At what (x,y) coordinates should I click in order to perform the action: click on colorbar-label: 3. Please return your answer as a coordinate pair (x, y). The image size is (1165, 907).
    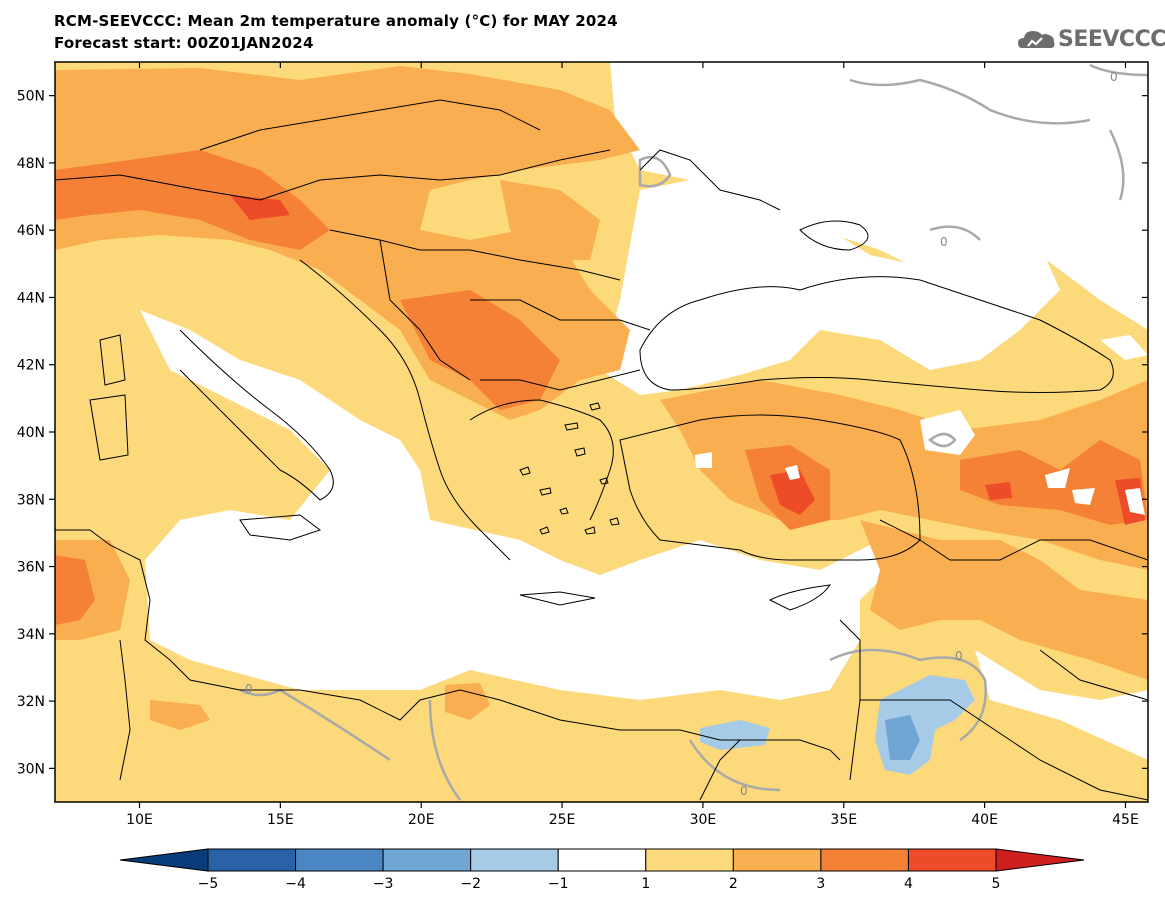
    Looking at the image, I should click on (820, 884).